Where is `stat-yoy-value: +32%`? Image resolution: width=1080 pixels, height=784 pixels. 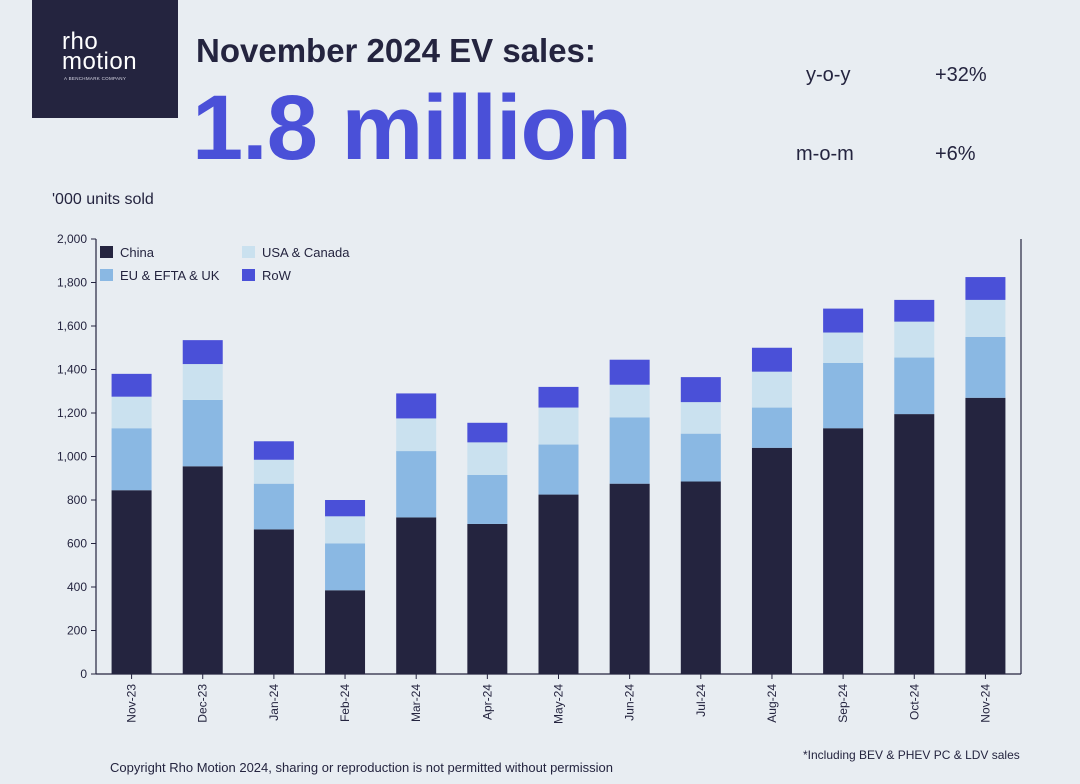 stat-yoy-value: +32% is located at coordinates (961, 75).